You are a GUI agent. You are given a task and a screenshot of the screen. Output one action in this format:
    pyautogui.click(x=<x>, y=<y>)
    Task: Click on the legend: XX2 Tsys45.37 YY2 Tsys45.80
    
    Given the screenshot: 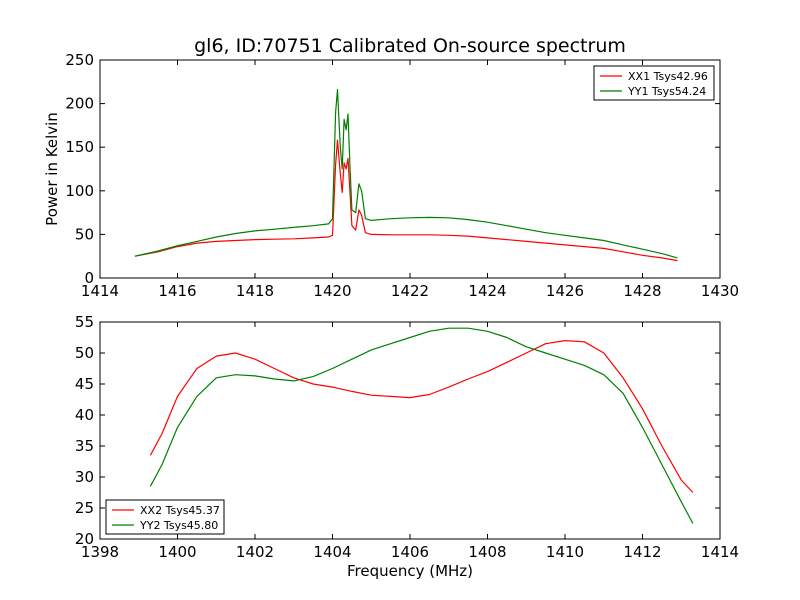 What is the action you would take?
    pyautogui.click(x=165, y=517)
    